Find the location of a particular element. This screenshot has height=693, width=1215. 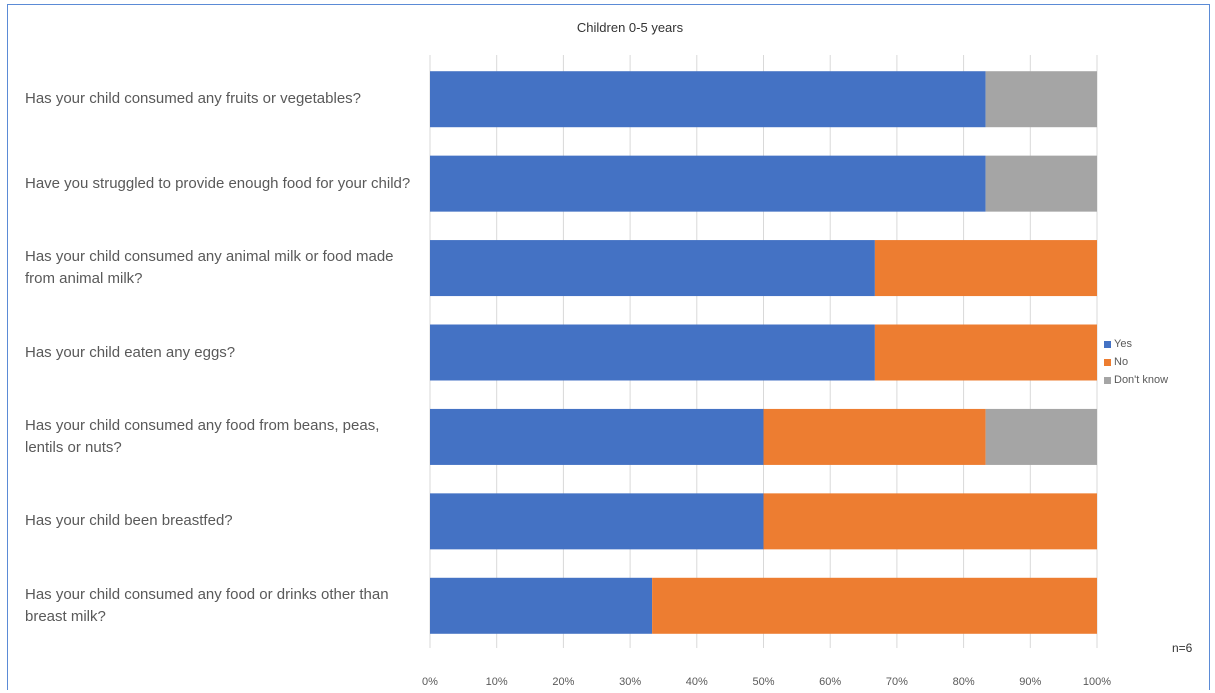

x-tick-label: 40% is located at coordinates (697, 682).